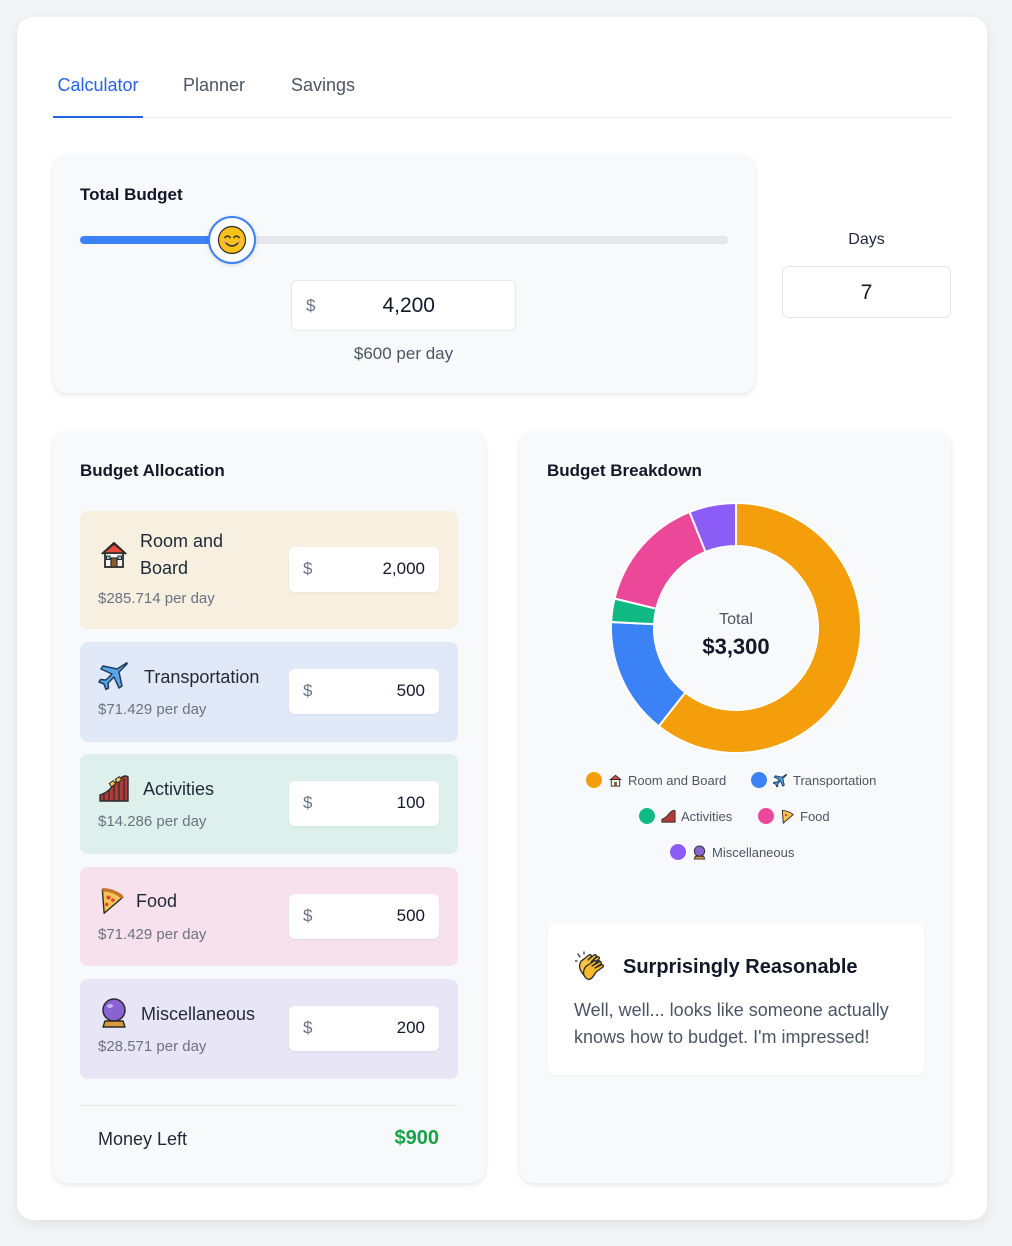 The height and width of the screenshot is (1246, 1012). What do you see at coordinates (660, 560) in the screenshot?
I see `donut-slice-food` at bounding box center [660, 560].